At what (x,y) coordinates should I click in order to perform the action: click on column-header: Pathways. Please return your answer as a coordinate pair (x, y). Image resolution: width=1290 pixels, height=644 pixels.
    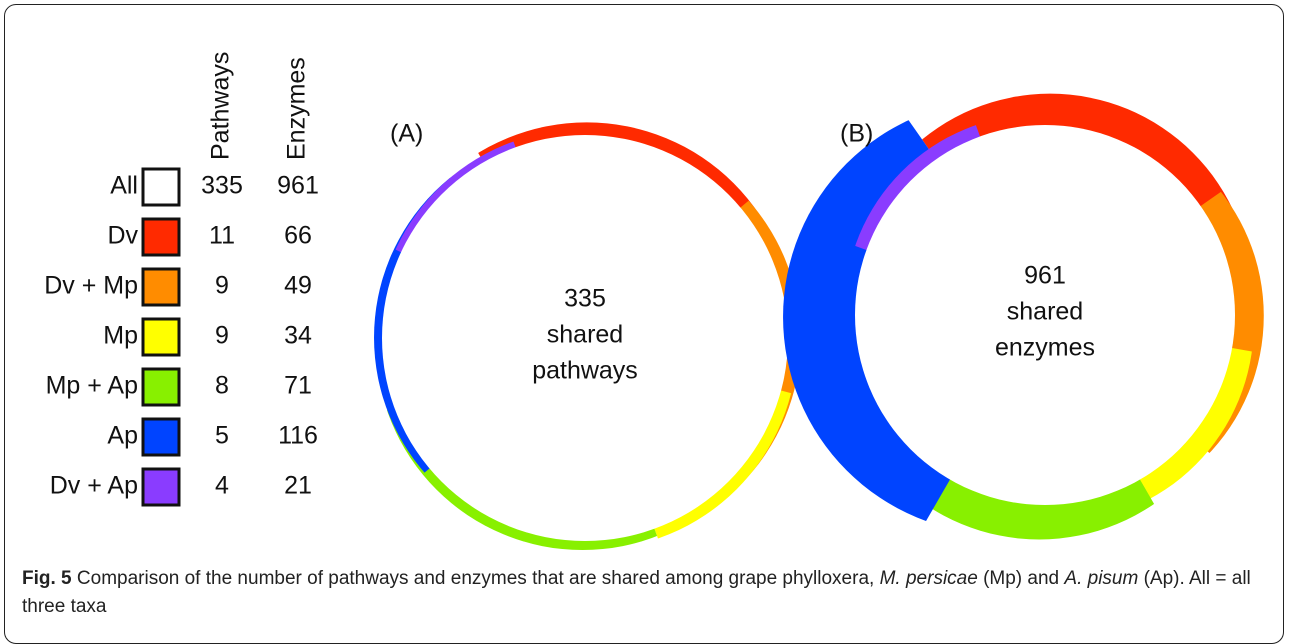
    Looking at the image, I should click on (221, 106).